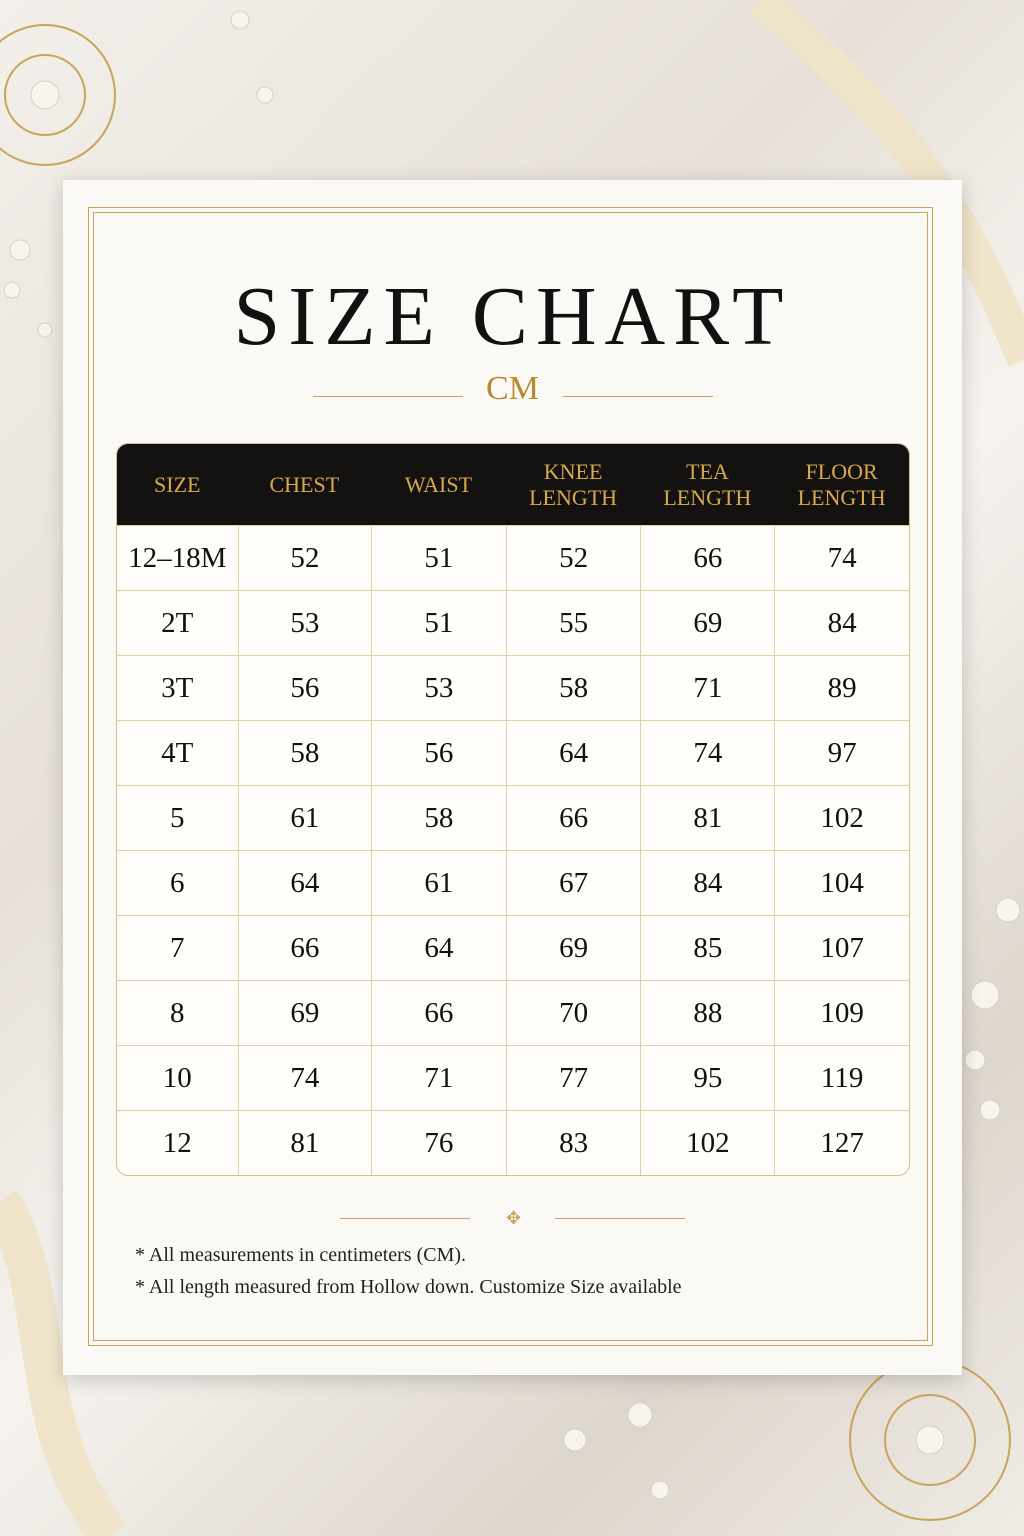 This screenshot has width=1024, height=1536. What do you see at coordinates (304, 484) in the screenshot?
I see `column-header: CHEST` at bounding box center [304, 484].